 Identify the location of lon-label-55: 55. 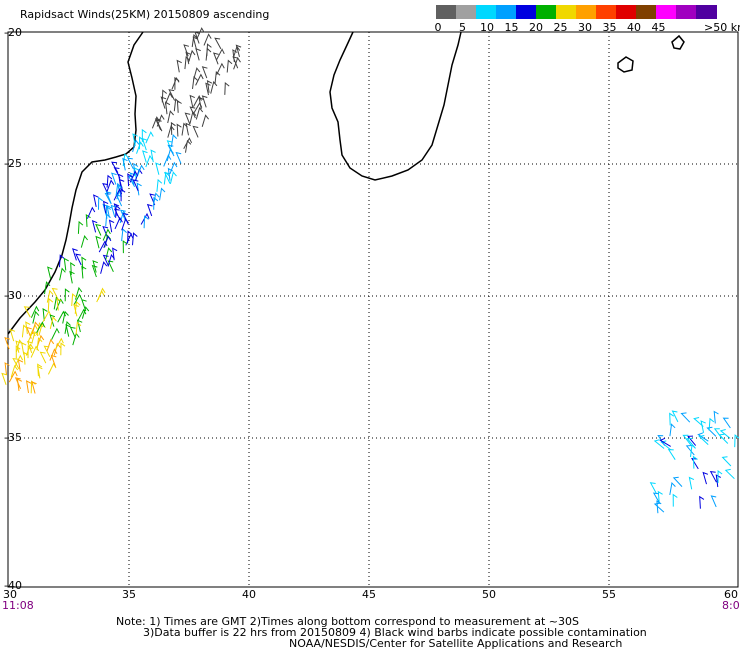
(609, 594).